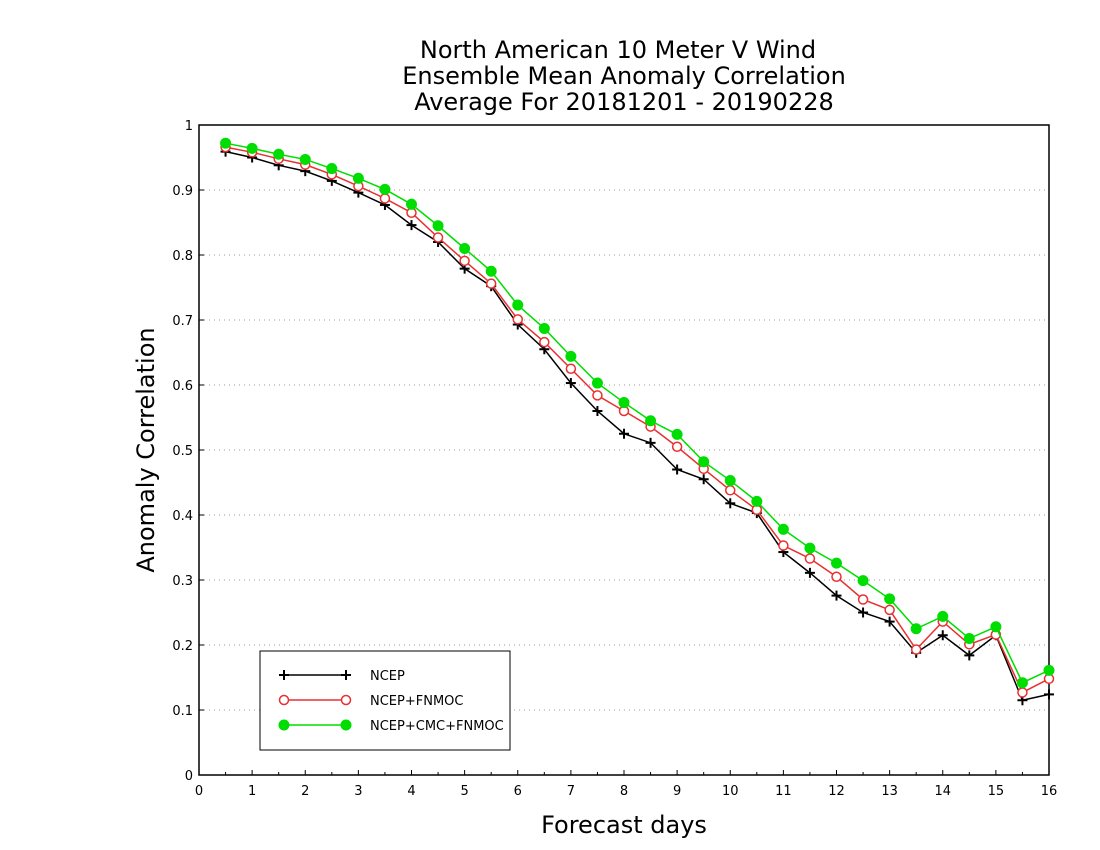 Image resolution: width=1100 pixels, height=850 pixels. I want to click on legend-item-ncep-cmc-fnmoc: NCEP+CMC+FNMOC, so click(391, 726).